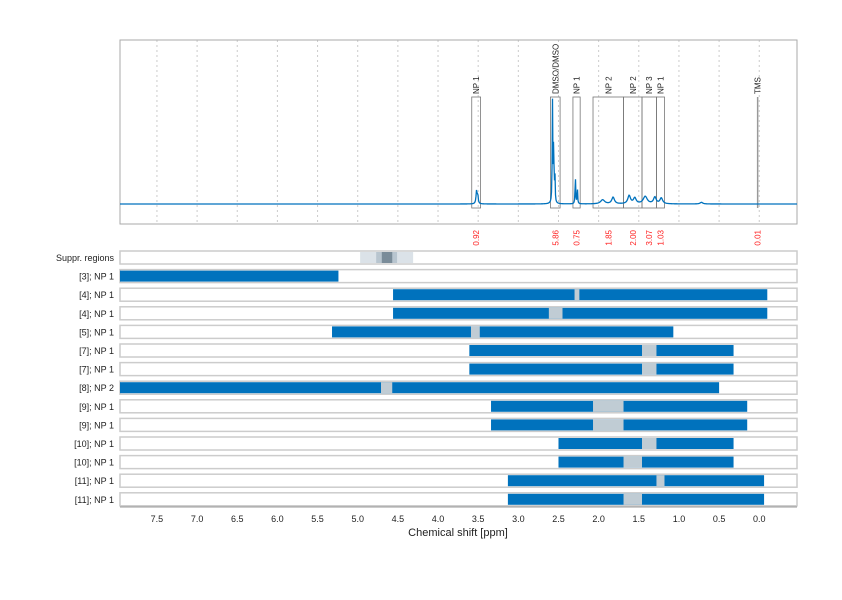 Image resolution: width=842 pixels, height=600 pixels. I want to click on integral-value: 3.07, so click(649, 237).